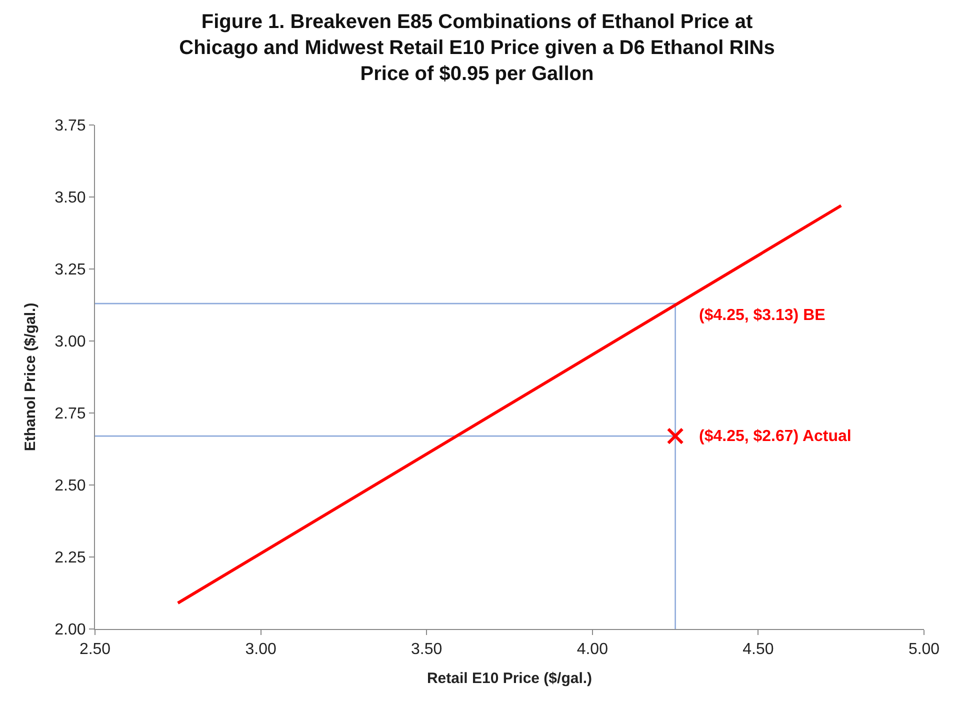  Describe the element at coordinates (70, 342) in the screenshot. I see `y-tick-label: 3.00` at that location.